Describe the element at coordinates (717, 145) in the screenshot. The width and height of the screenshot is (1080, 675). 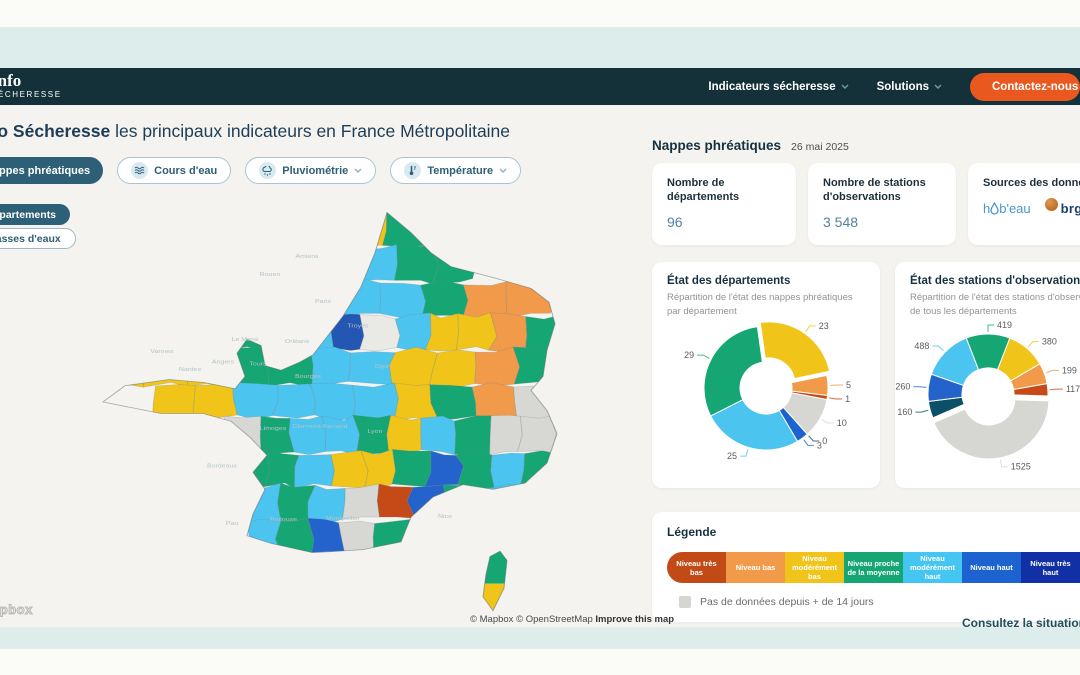
I see `panel-section-title: Nappes phréatiques` at that location.